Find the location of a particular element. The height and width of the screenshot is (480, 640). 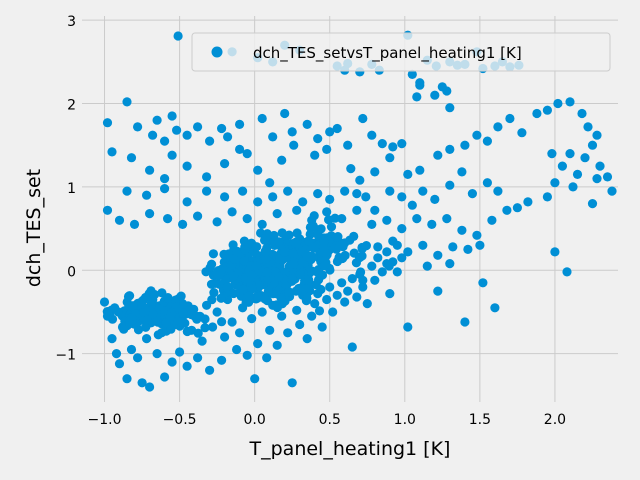

legend-box is located at coordinates (401, 52).